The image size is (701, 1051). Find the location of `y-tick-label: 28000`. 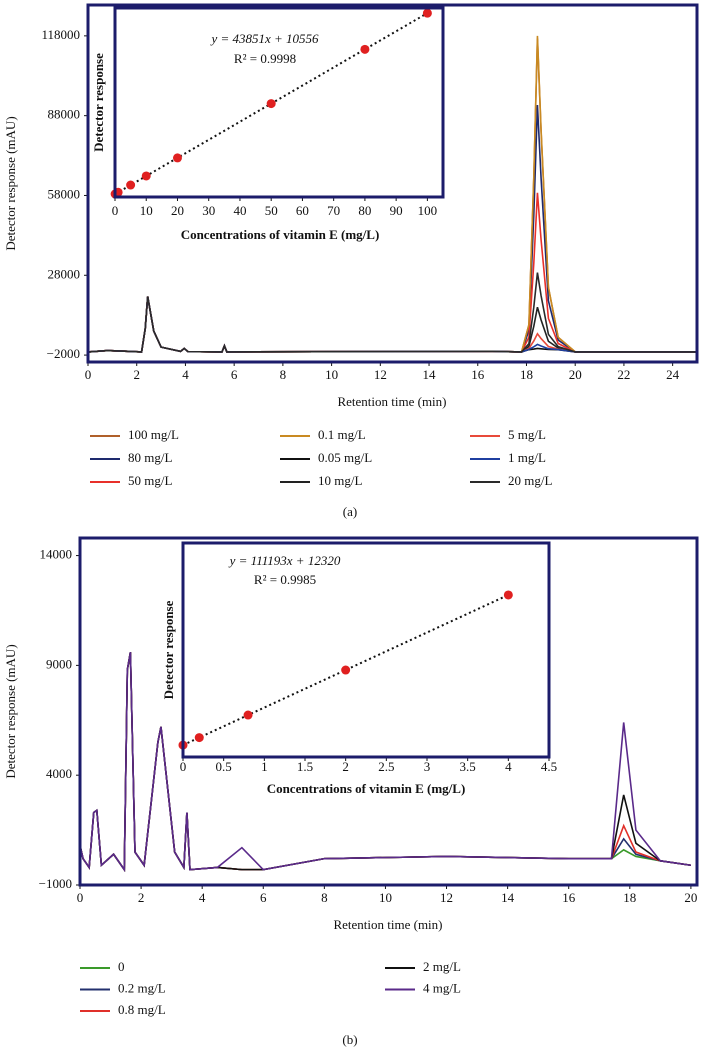

y-tick-label: 28000 is located at coordinates (64, 273).